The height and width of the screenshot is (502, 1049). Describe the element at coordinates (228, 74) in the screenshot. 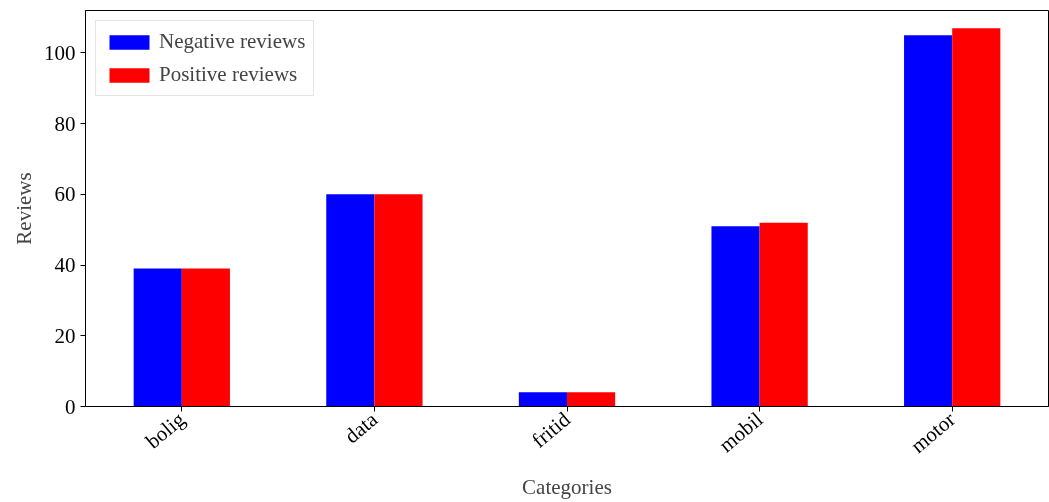

I see `legend-label: Positive reviews` at that location.